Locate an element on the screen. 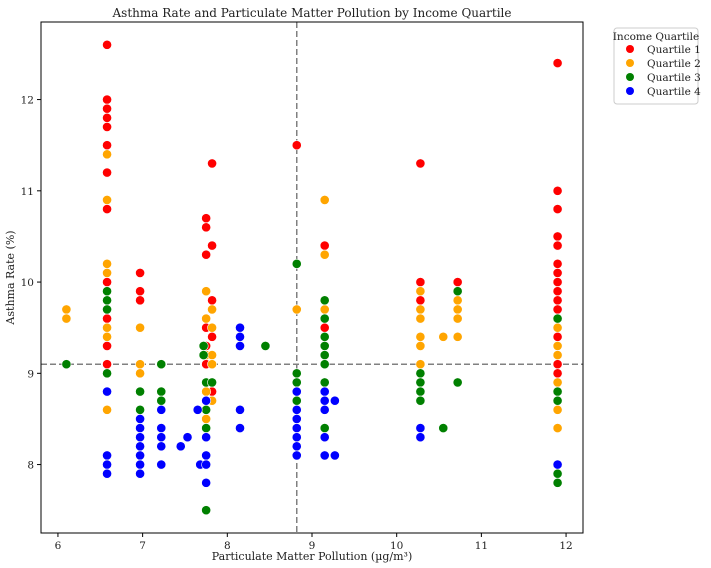 This screenshot has width=711, height=568. legend-box is located at coordinates (656, 66).